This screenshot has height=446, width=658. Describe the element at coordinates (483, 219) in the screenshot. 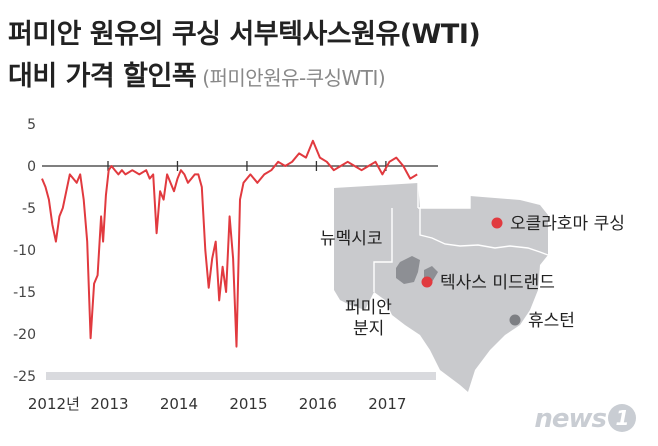

I see `oklahoma-border` at that location.